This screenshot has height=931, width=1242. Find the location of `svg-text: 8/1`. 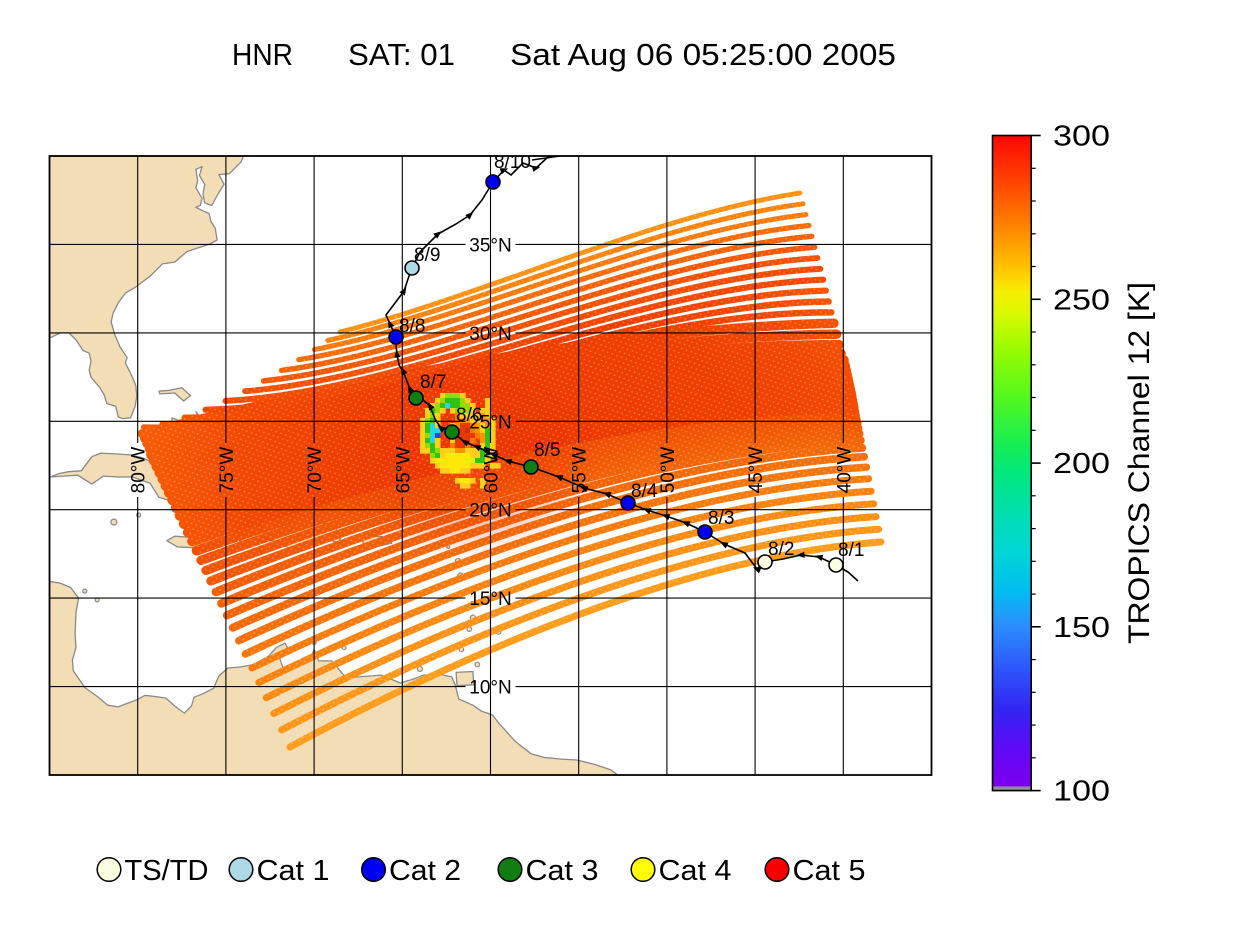

svg-text: 8/1 is located at coordinates (851, 550).